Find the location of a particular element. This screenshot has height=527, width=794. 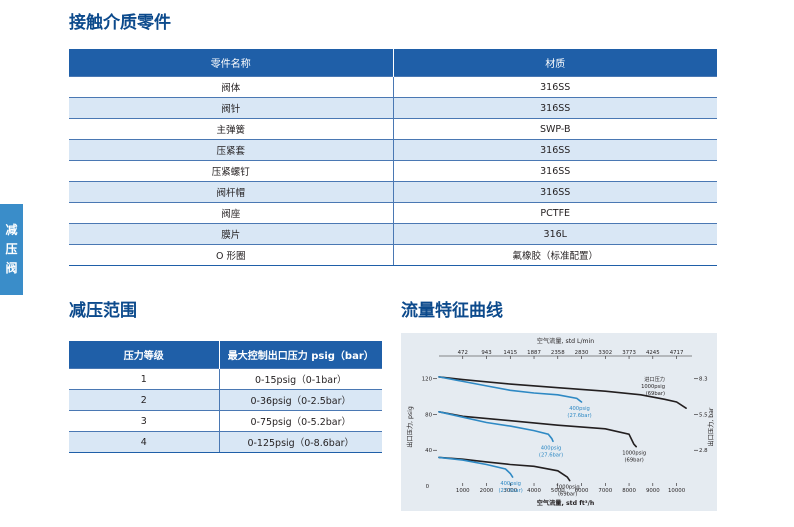

right-axis-title: 出口压力, bar is located at coordinates (711, 426).